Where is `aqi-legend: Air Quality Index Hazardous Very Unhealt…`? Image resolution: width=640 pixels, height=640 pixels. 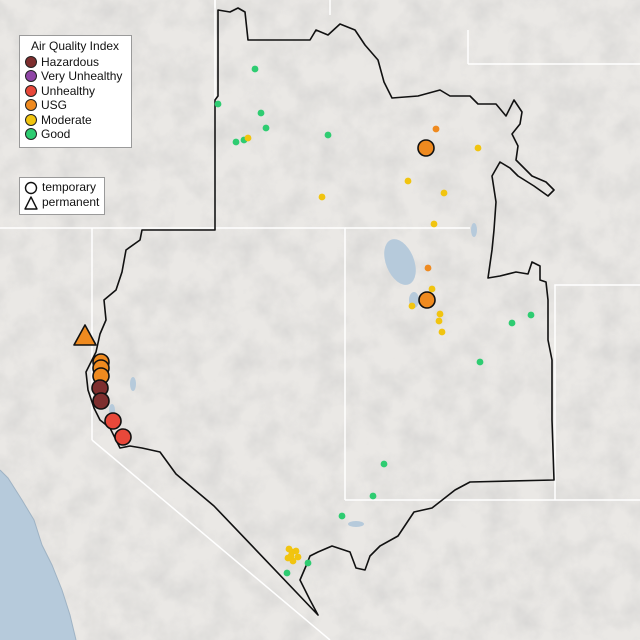
aqi-legend: Air Quality Index Hazardous Very Unhealt… is located at coordinates (75, 91).